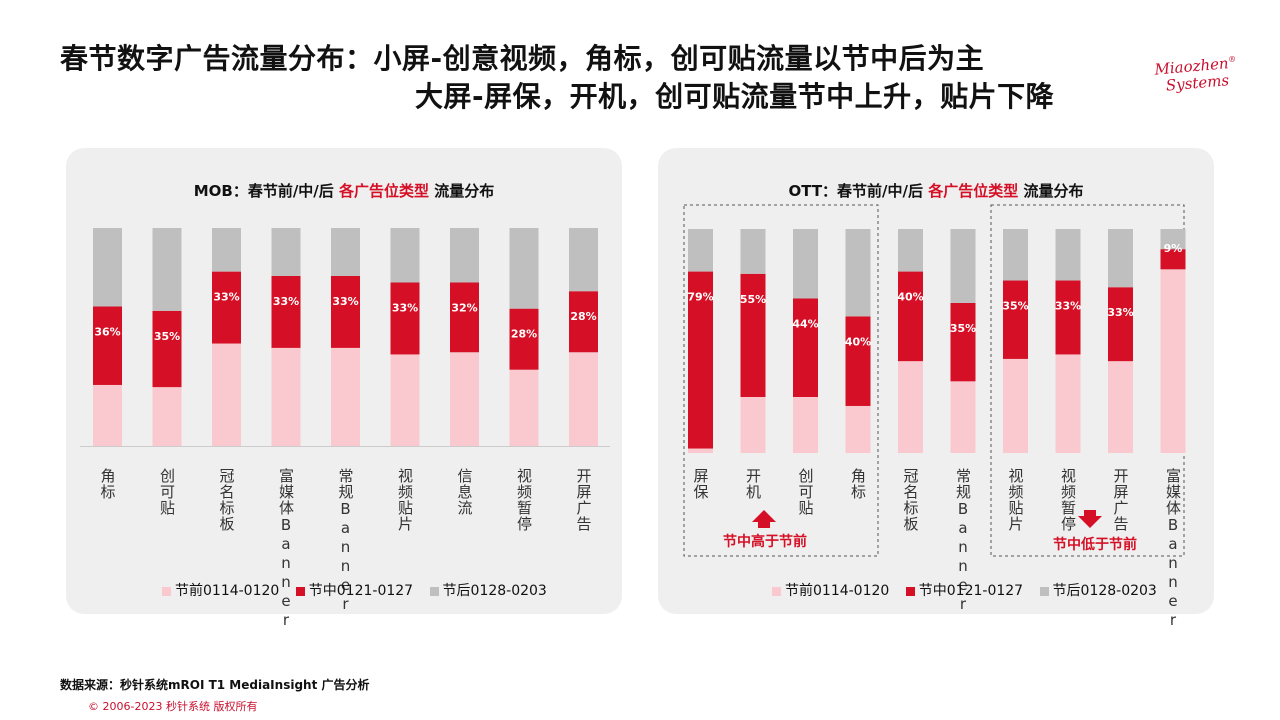 Image resolution: width=1280 pixels, height=720 pixels. I want to click on mob-category-label-6: 信息流, so click(465, 492).